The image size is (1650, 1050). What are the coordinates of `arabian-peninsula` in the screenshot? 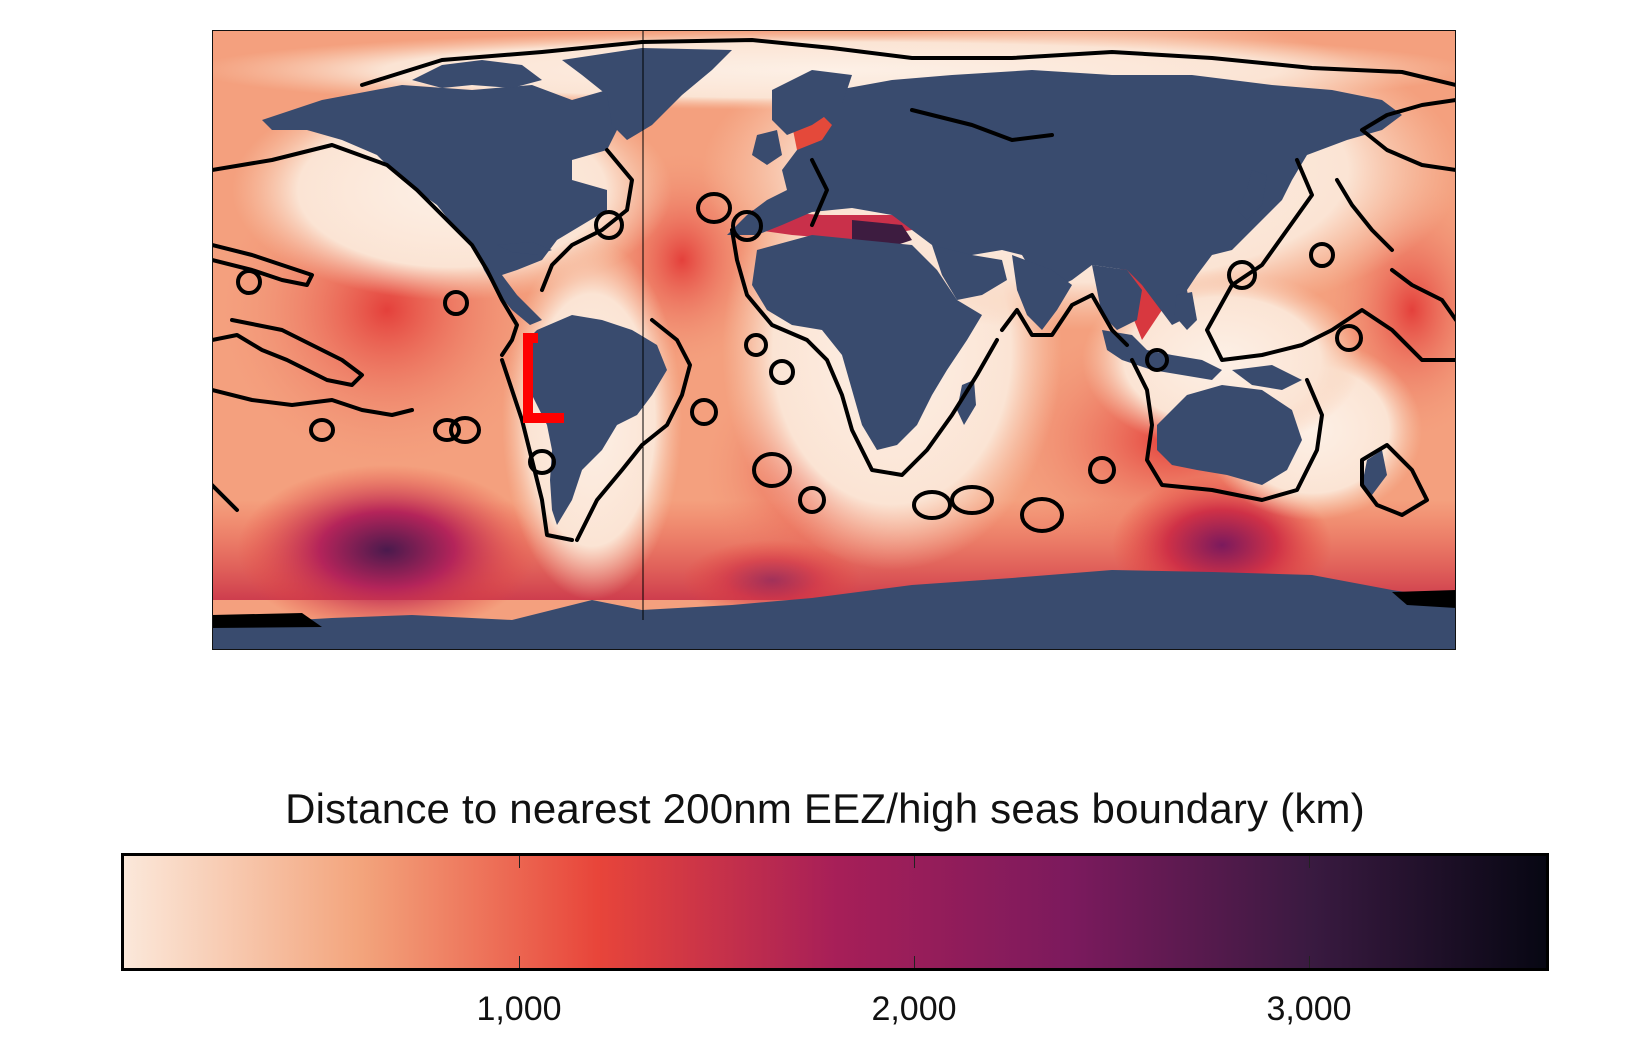 It's located at (969, 272).